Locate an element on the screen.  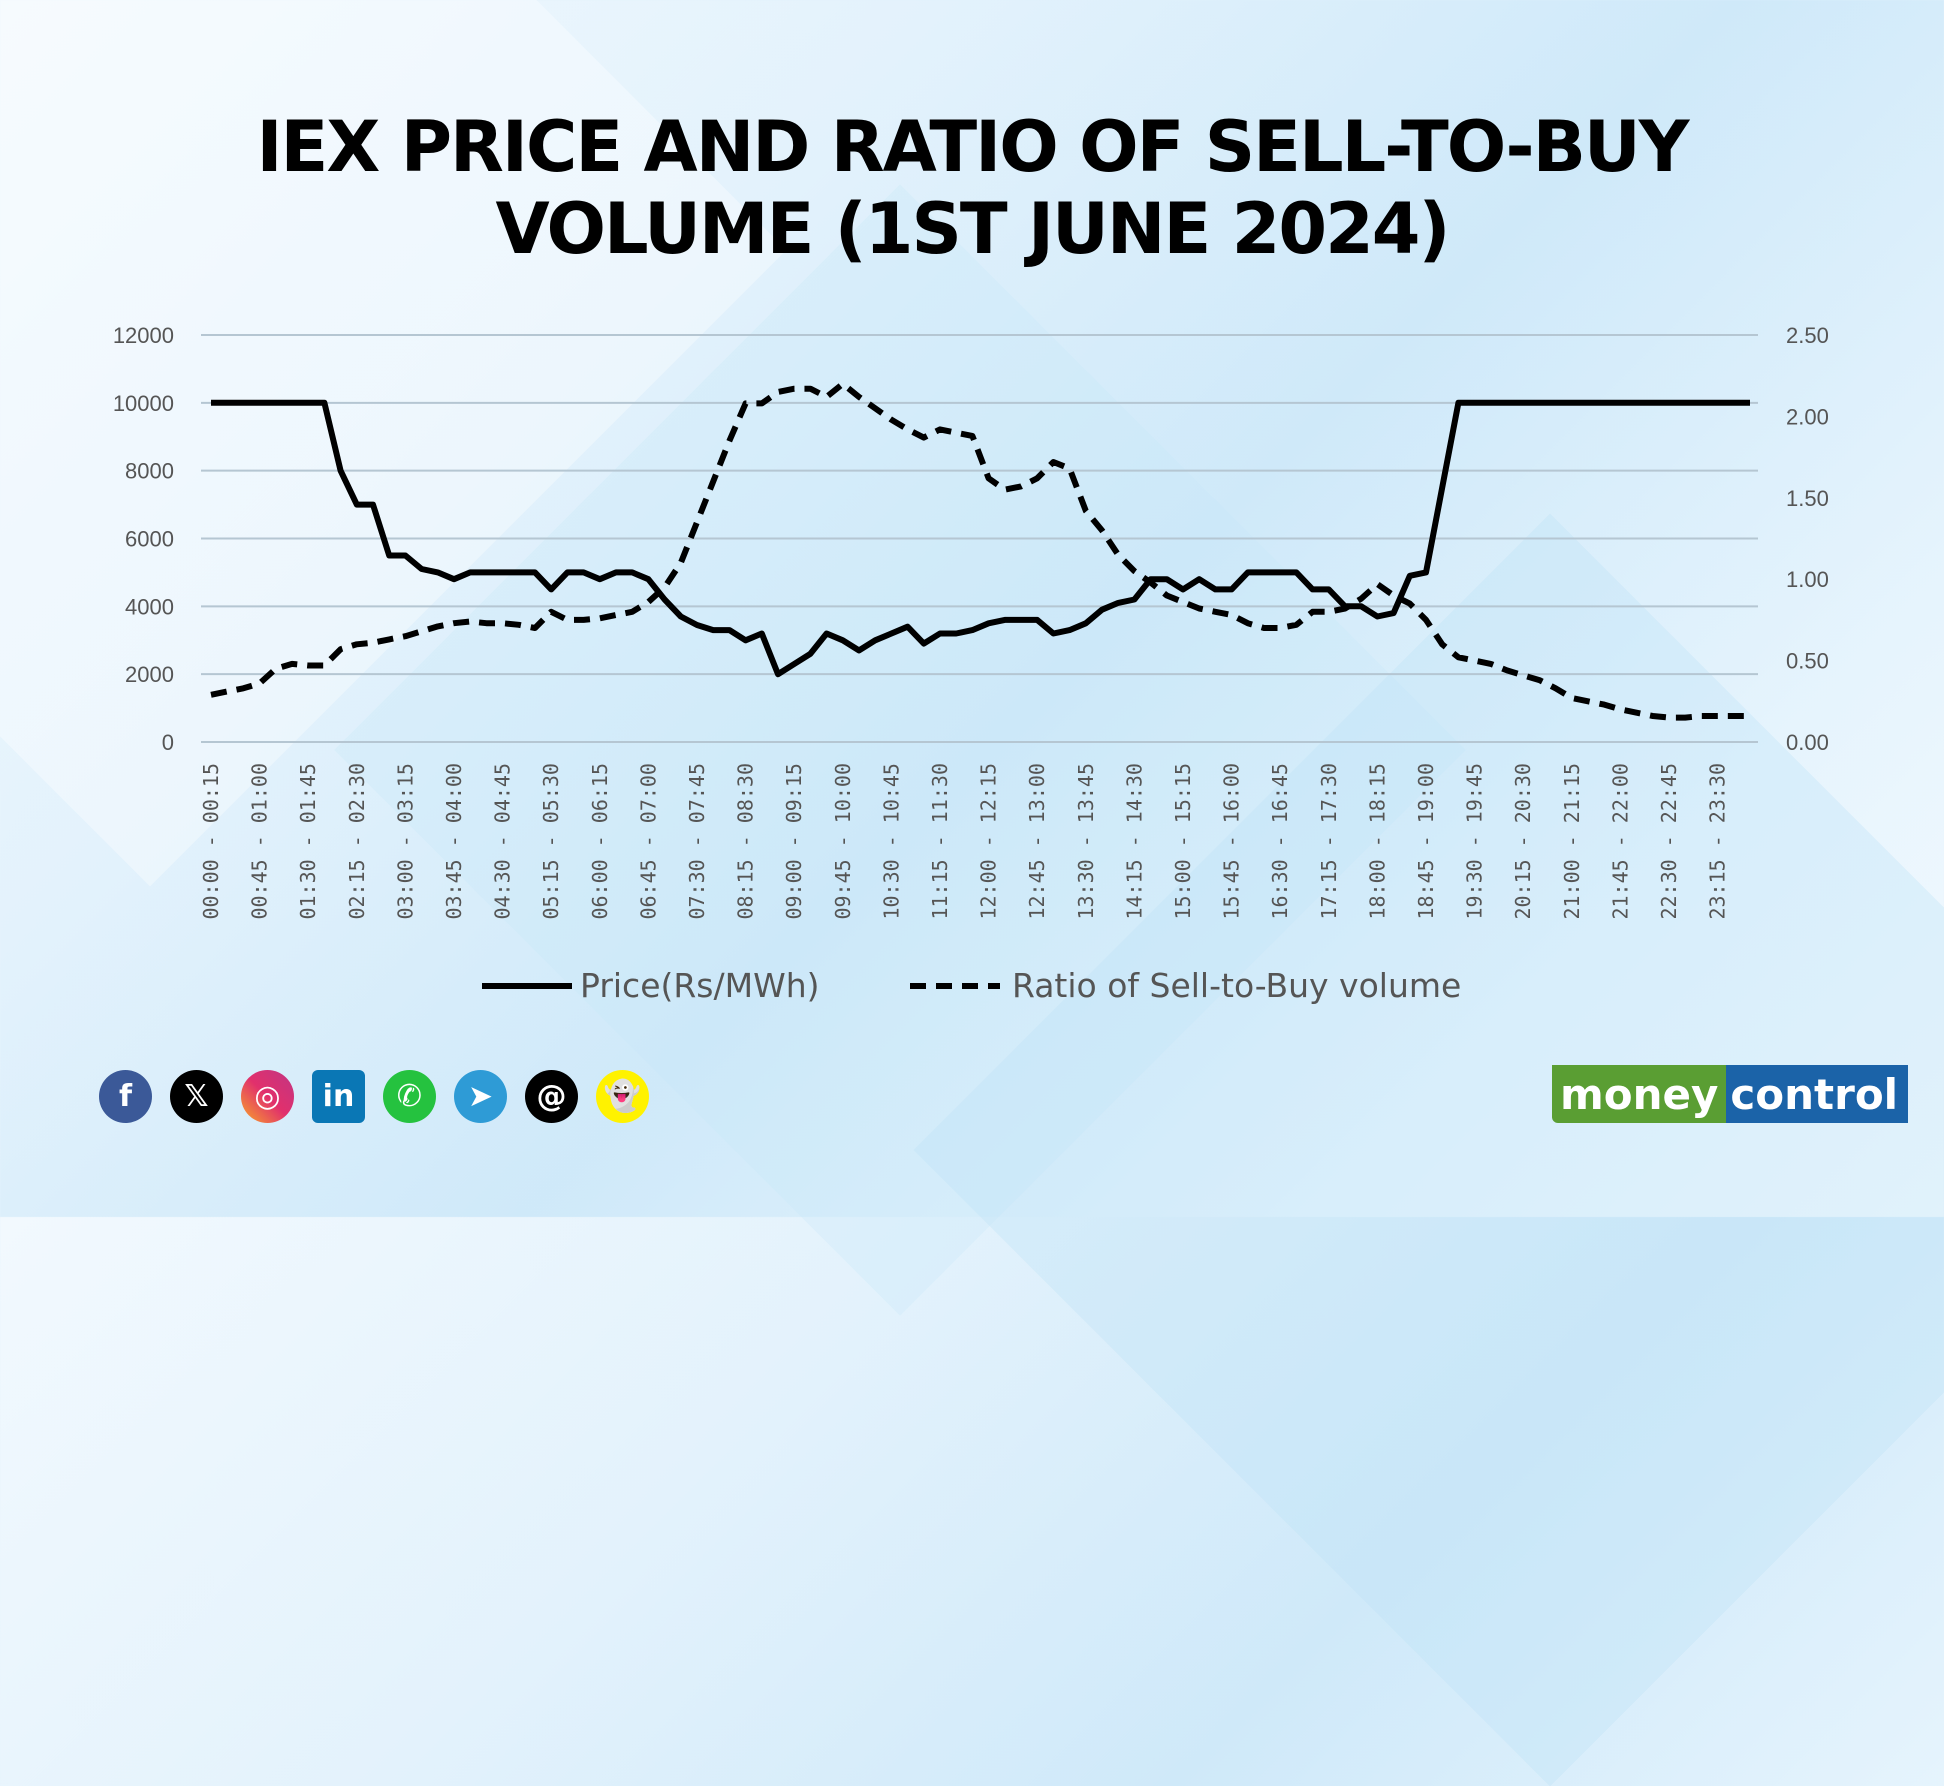
x-tick-label: 21:45 - 22:00 is located at coordinates (1620, 841).